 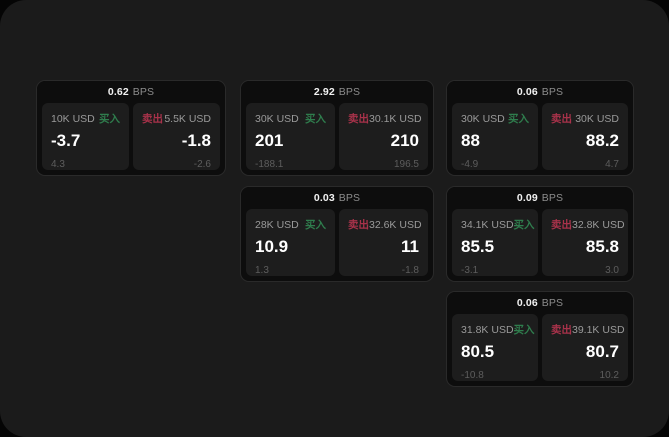 What do you see at coordinates (478, 246) in the screenshot?
I see `buy-price: 85.5` at bounding box center [478, 246].